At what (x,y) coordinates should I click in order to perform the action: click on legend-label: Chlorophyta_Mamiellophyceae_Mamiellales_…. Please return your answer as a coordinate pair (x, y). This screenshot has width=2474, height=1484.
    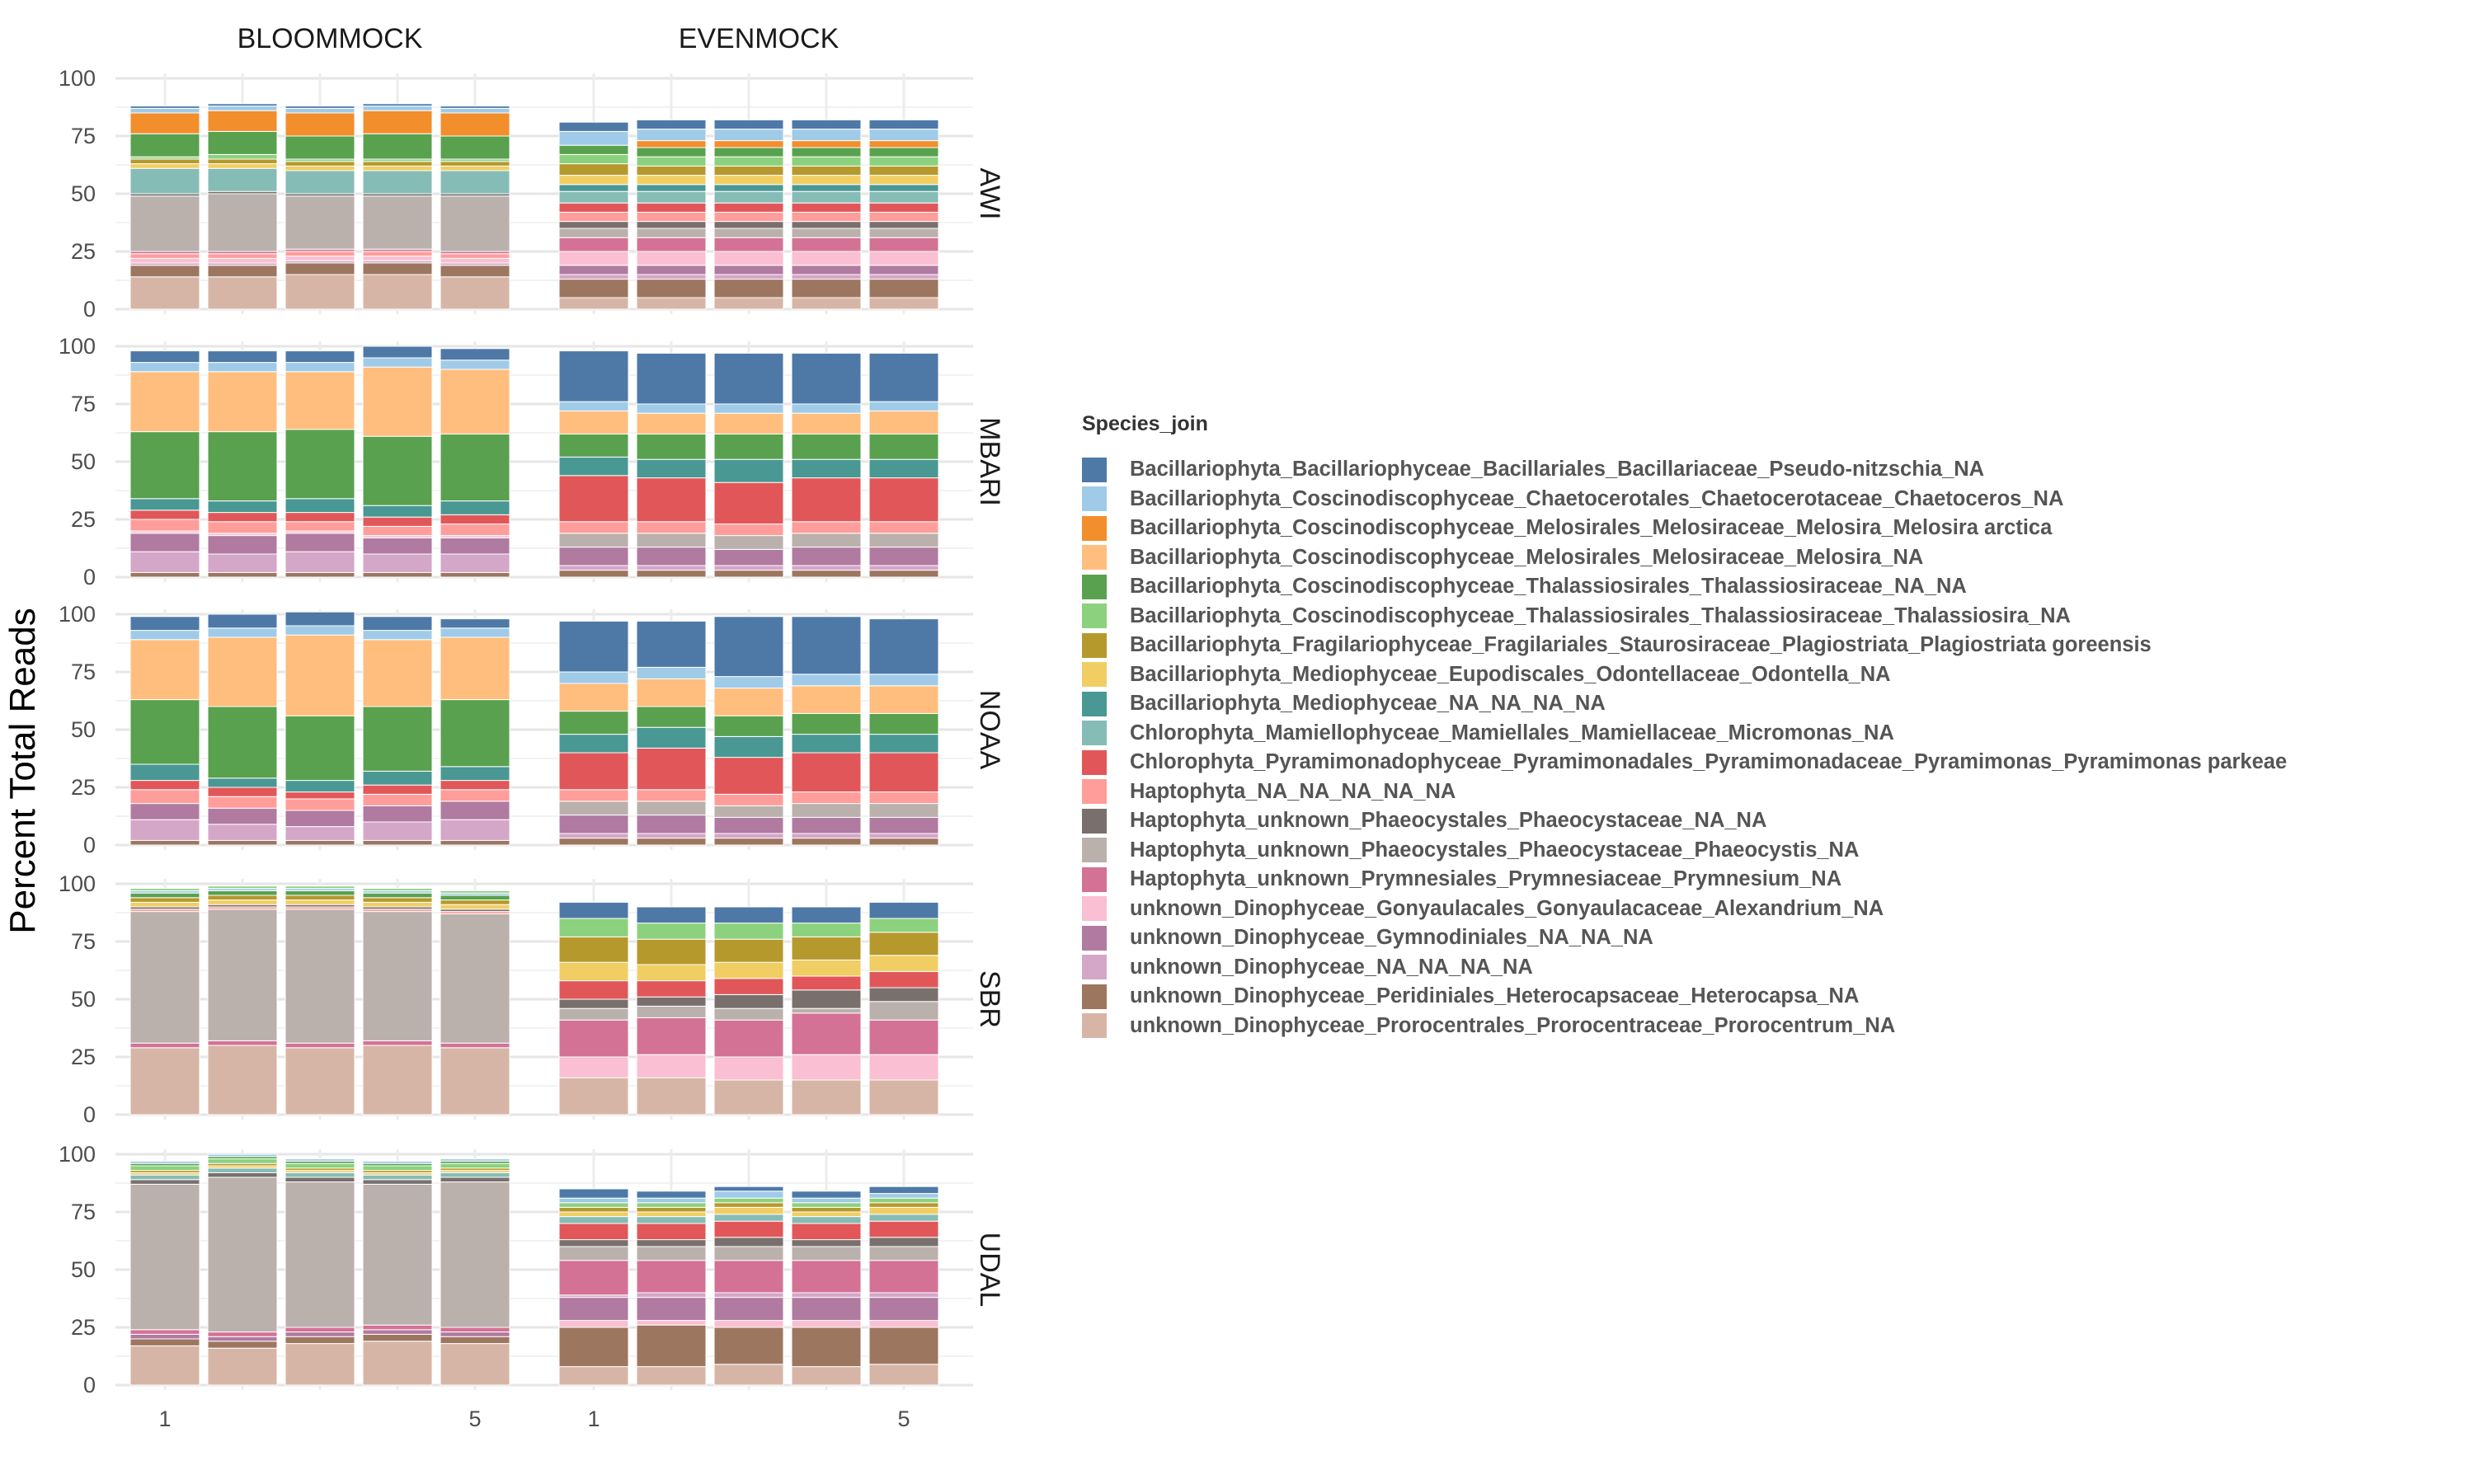
    Looking at the image, I should click on (1512, 732).